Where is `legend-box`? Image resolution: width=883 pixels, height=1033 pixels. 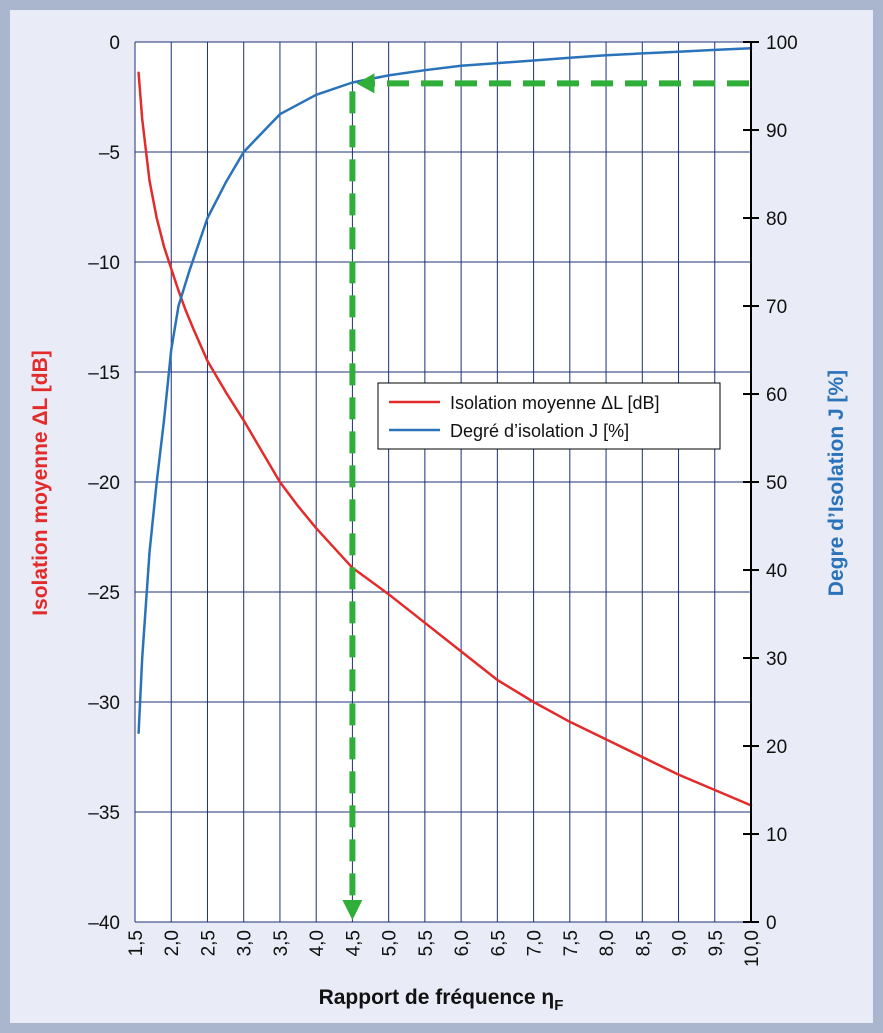 legend-box is located at coordinates (549, 416).